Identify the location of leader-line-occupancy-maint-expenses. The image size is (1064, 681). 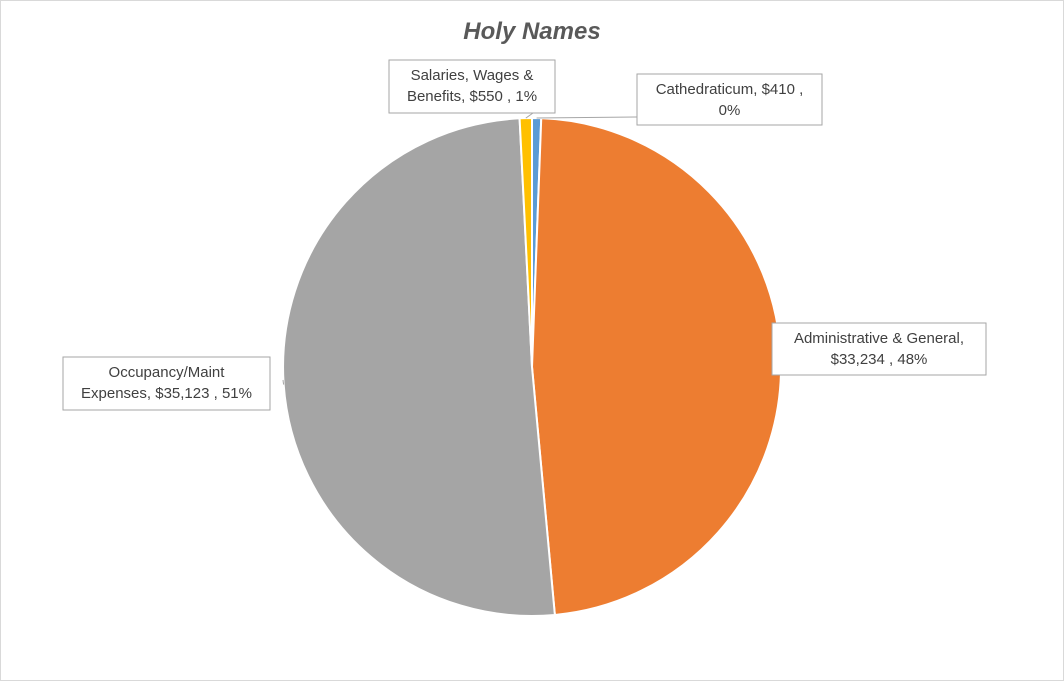
(283, 382).